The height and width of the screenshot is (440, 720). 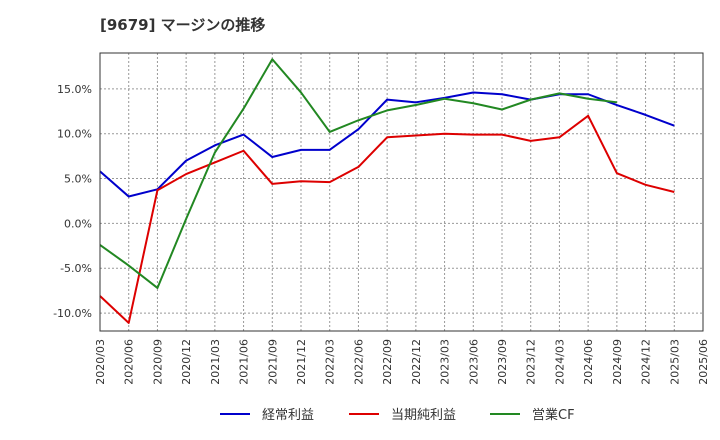 I want to click on x-tick-label: 2021/06, so click(x=244, y=362).